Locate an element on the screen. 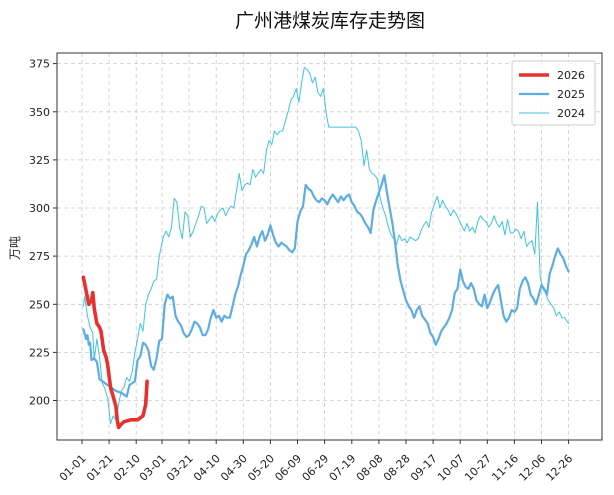 The width and height of the screenshot is (614, 495). legend-box is located at coordinates (553, 93).